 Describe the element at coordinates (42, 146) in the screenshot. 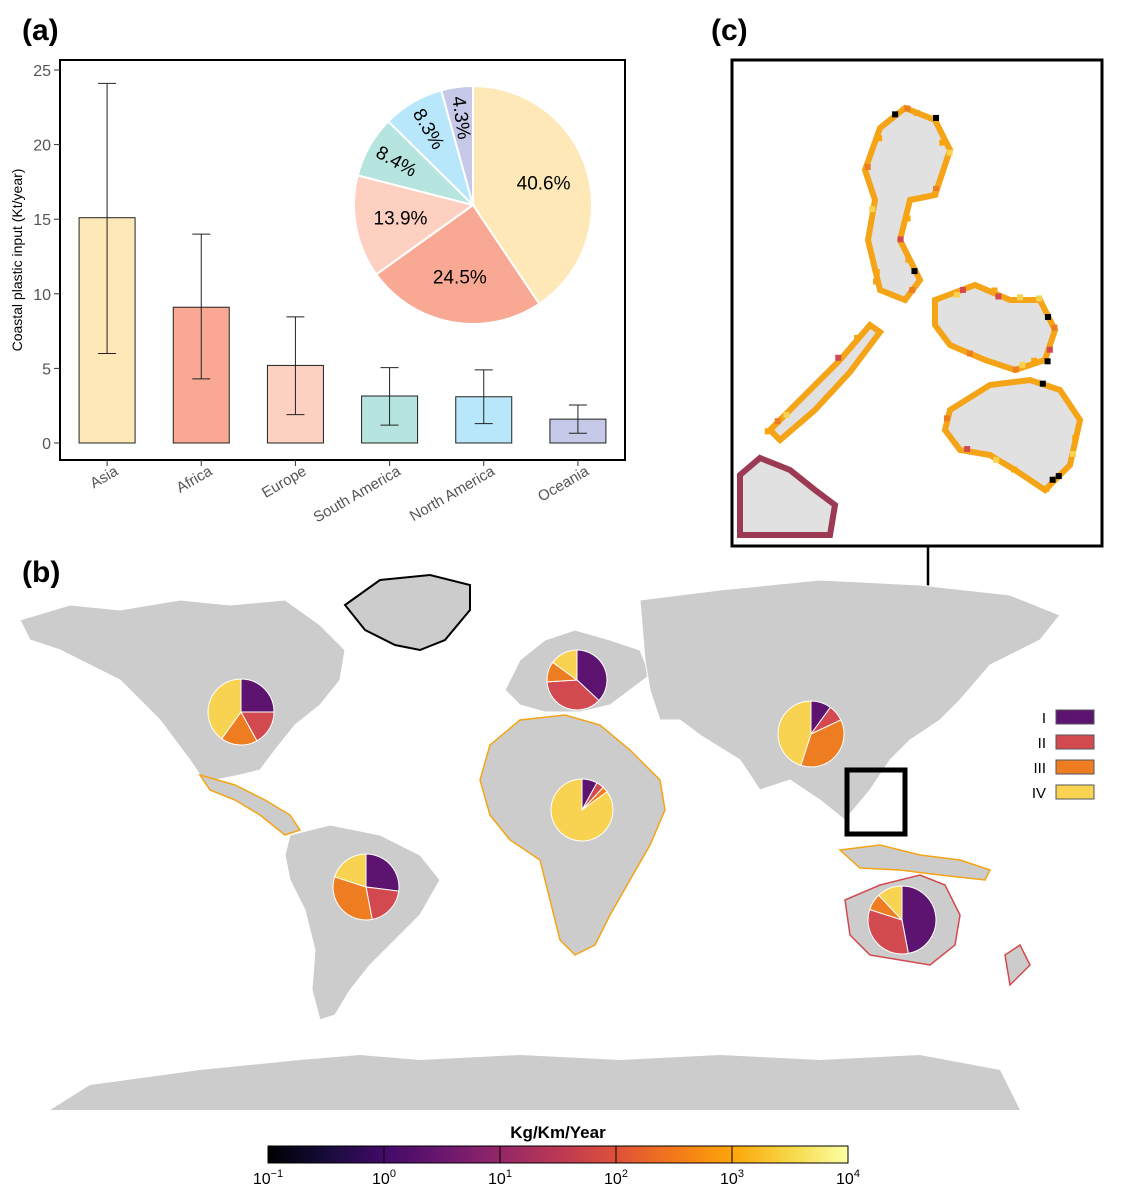

I see `y-tick-label: 20` at that location.